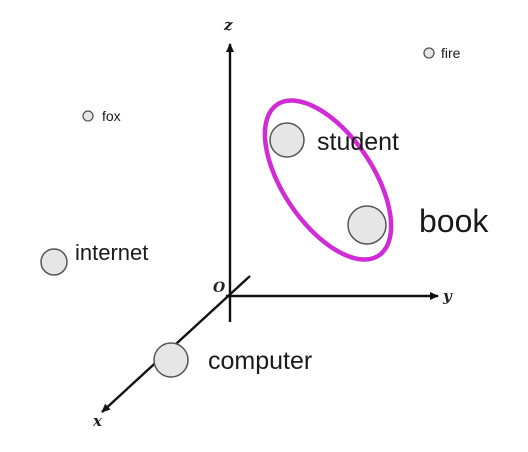 The image size is (528, 452). Describe the element at coordinates (429, 53) in the screenshot. I see `fire-point` at that location.